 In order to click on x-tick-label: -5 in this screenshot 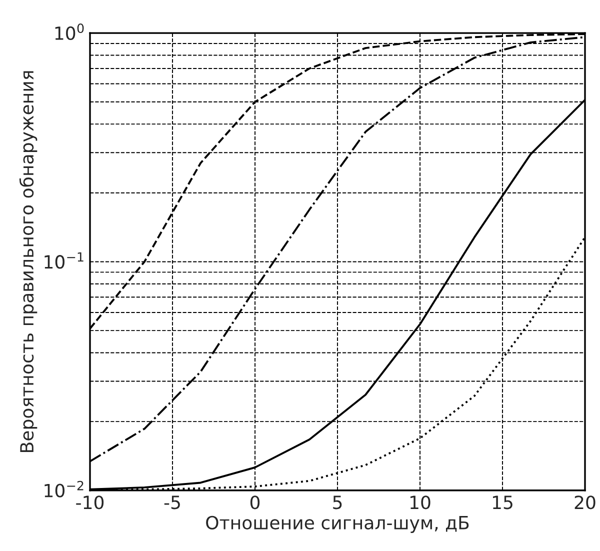, I will do `click(172, 503)`.